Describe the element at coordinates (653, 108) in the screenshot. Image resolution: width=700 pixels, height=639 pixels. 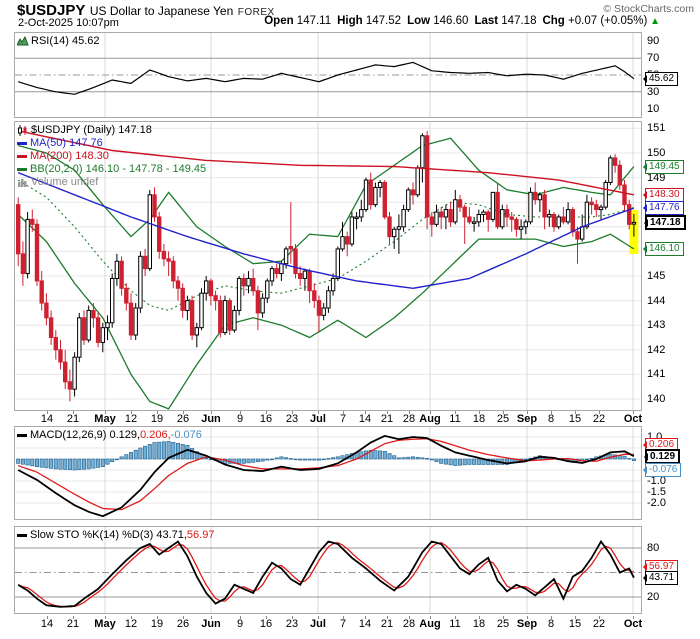
I see `rsi-axis-label: 10` at that location.